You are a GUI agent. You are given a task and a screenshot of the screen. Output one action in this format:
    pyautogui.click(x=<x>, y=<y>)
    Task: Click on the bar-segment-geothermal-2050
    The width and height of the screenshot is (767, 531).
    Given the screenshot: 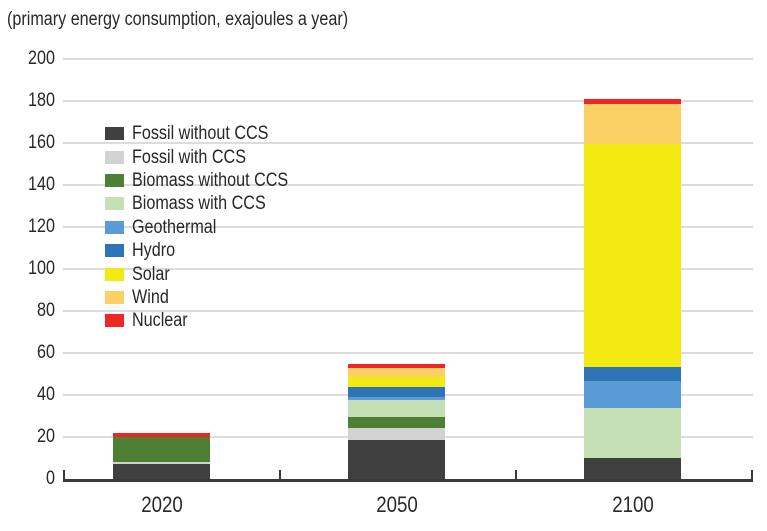 What is the action you would take?
    pyautogui.click(x=396, y=399)
    